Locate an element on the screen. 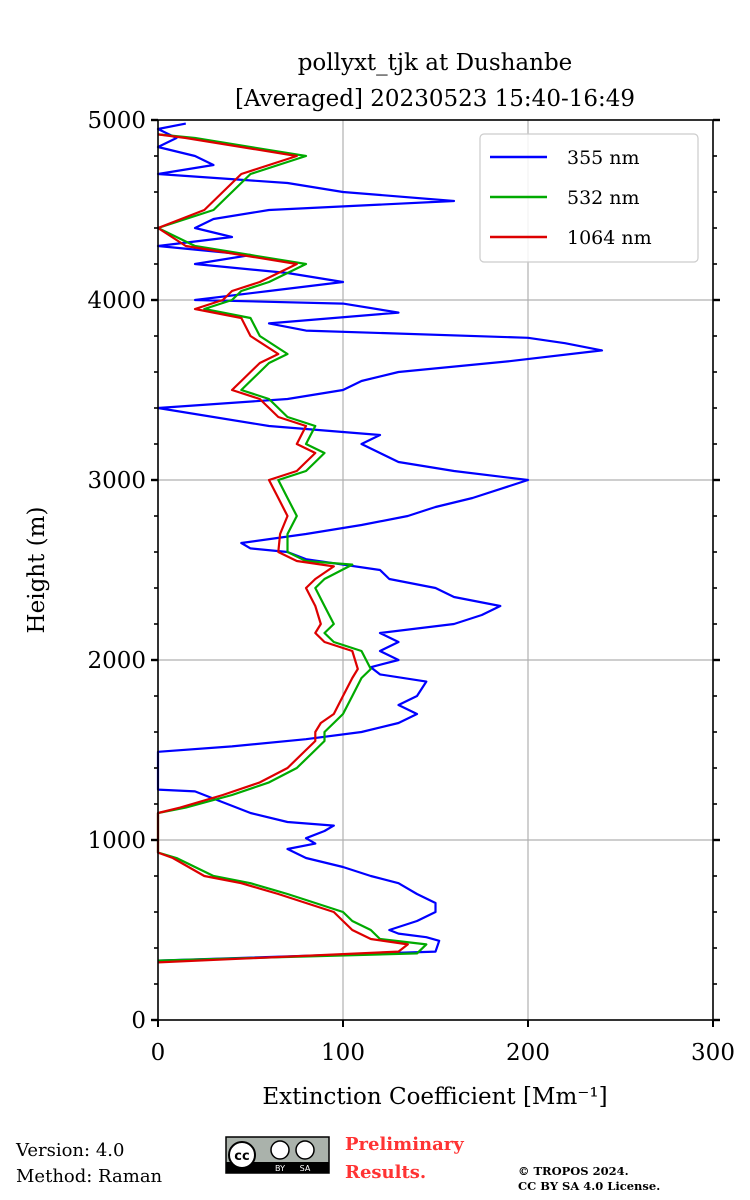 This screenshot has height=1200, width=750. copyright-line-2: CC BY SA 4.0 License. is located at coordinates (589, 1186).